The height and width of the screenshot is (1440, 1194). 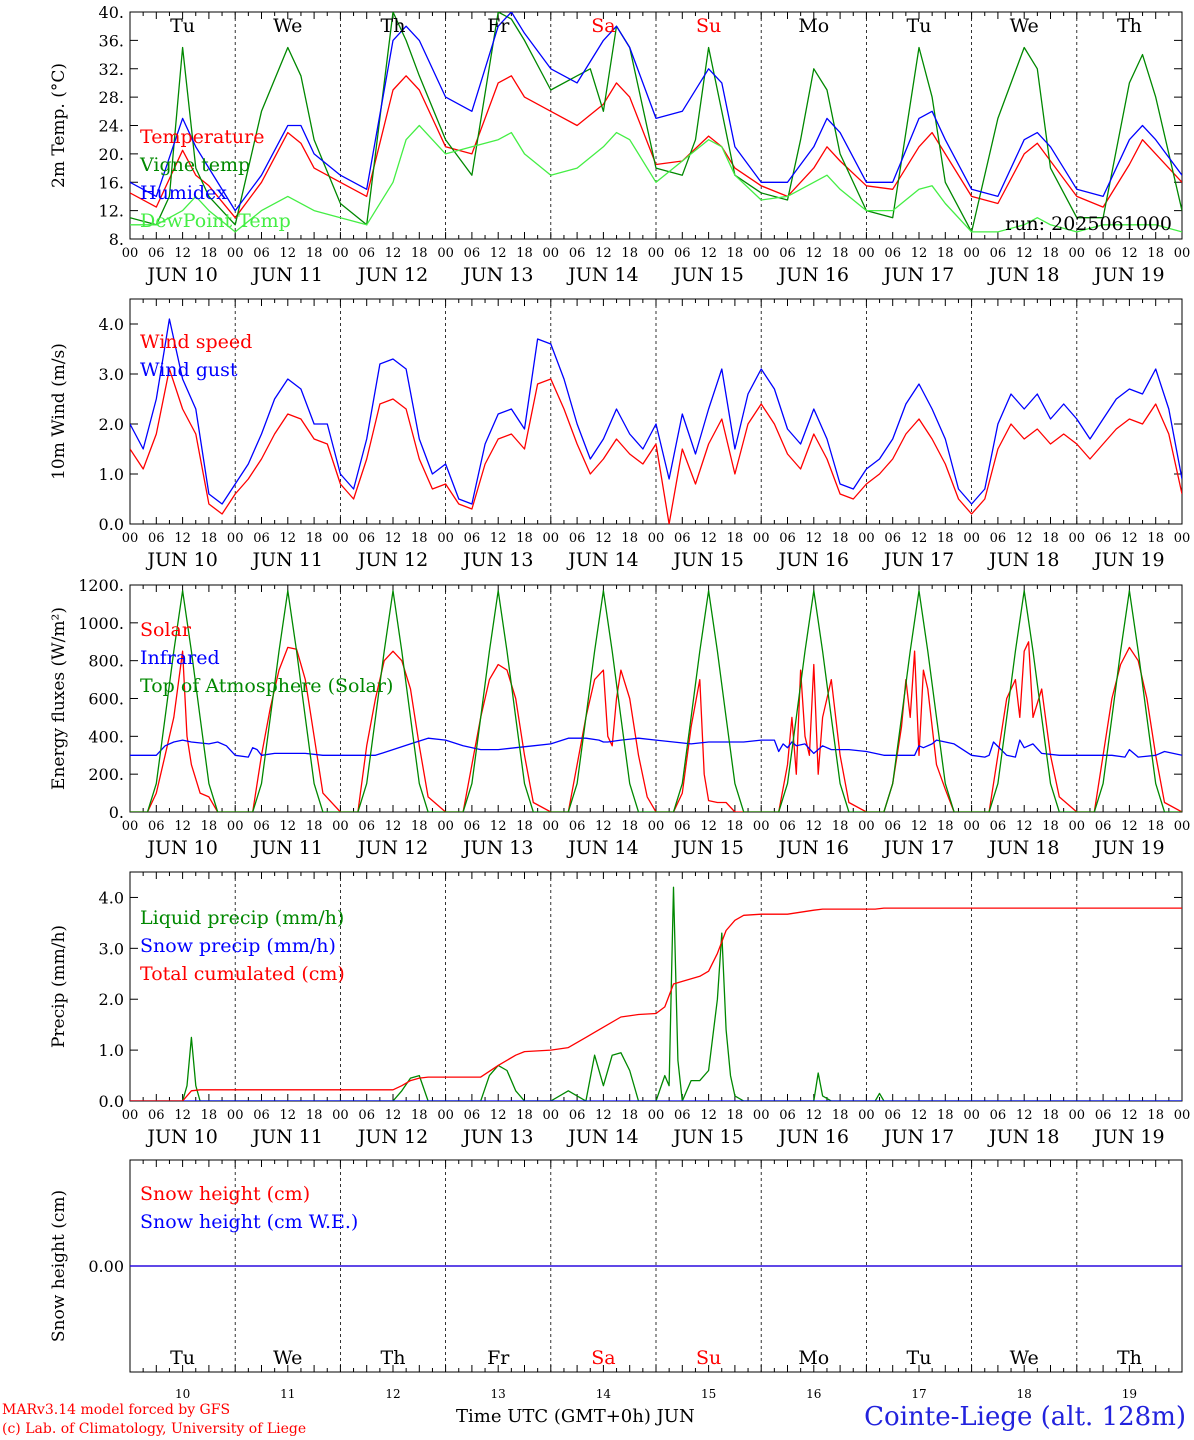 What do you see at coordinates (1088, 224) in the screenshot?
I see `run-label: run: 2025061000` at bounding box center [1088, 224].